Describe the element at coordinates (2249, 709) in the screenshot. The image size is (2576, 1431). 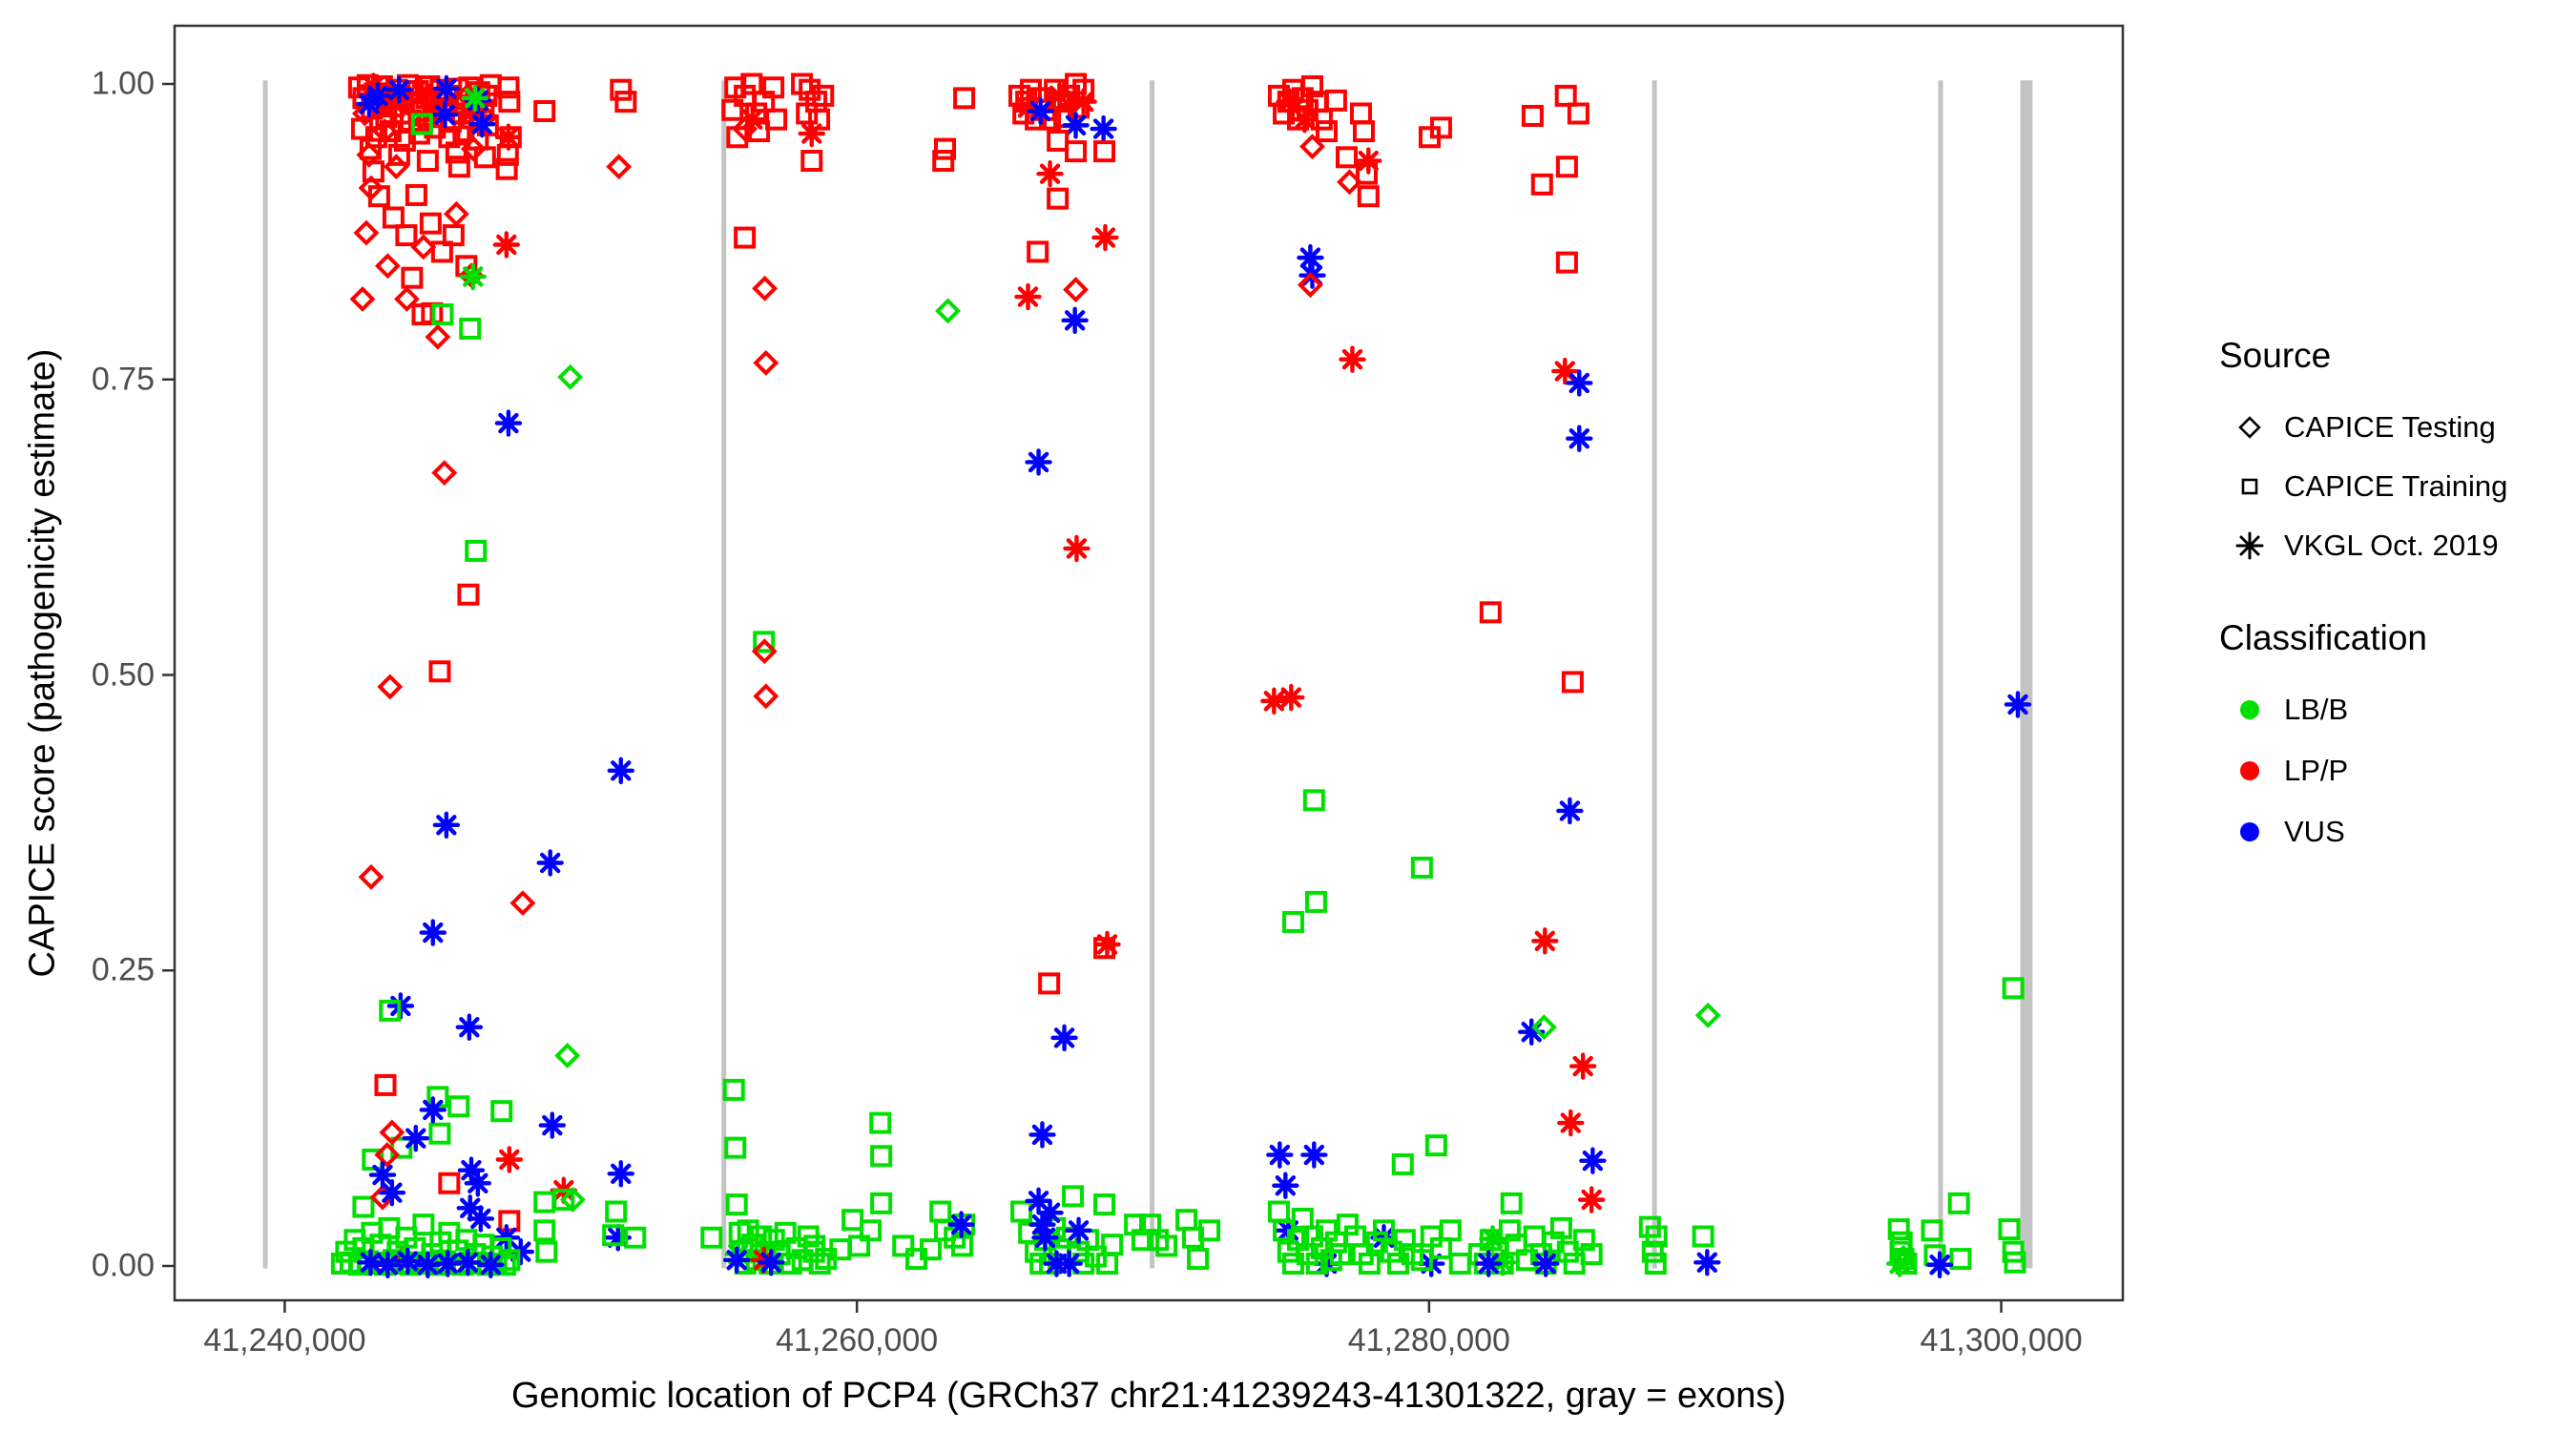
I see `lb-b-dot-icon` at that location.